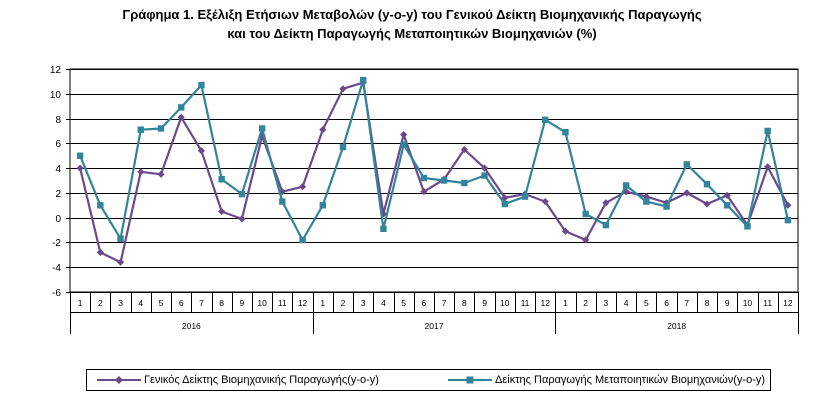 Image resolution: width=824 pixels, height=401 pixels. I want to click on y-tick-label: 2, so click(58, 194).